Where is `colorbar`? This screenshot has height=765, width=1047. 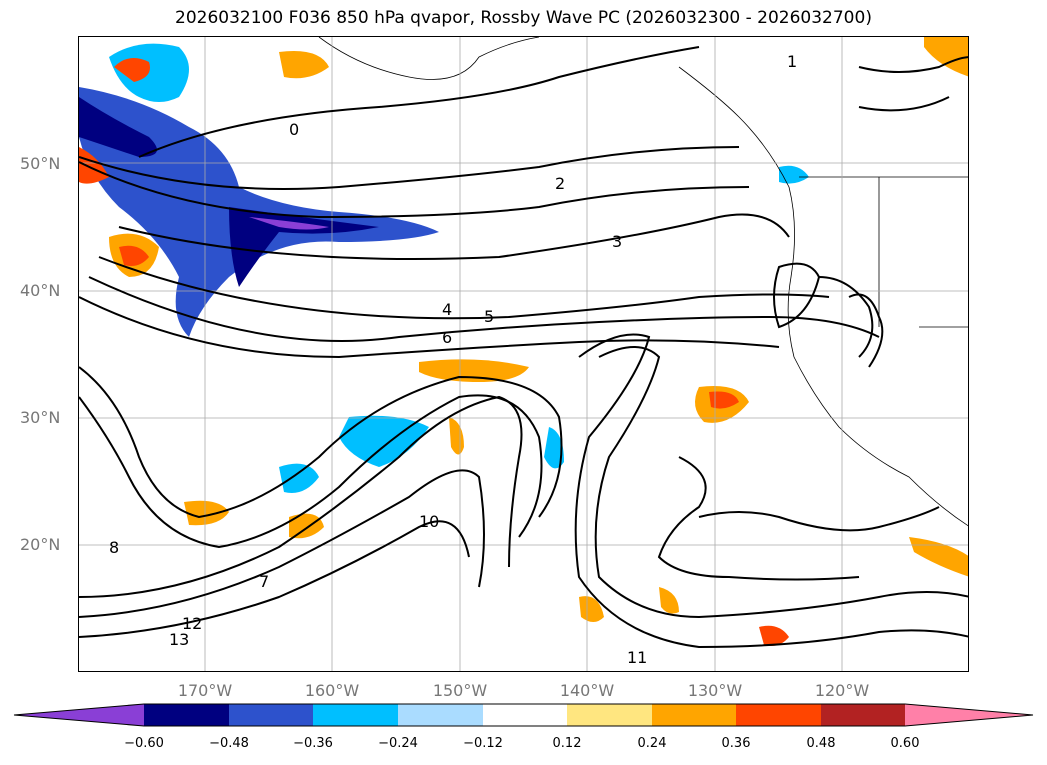 colorbar is located at coordinates (523, 715).